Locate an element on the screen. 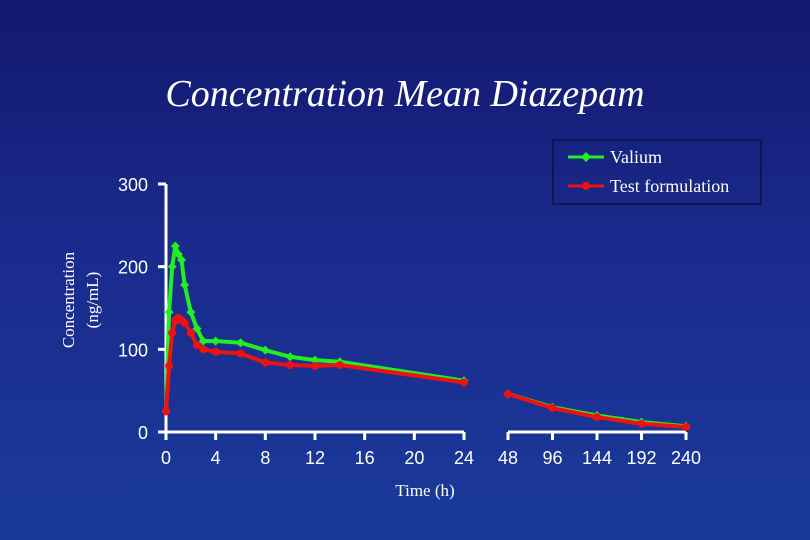 Image resolution: width=810 pixels, height=540 pixels. legend-marker-test is located at coordinates (586, 186).